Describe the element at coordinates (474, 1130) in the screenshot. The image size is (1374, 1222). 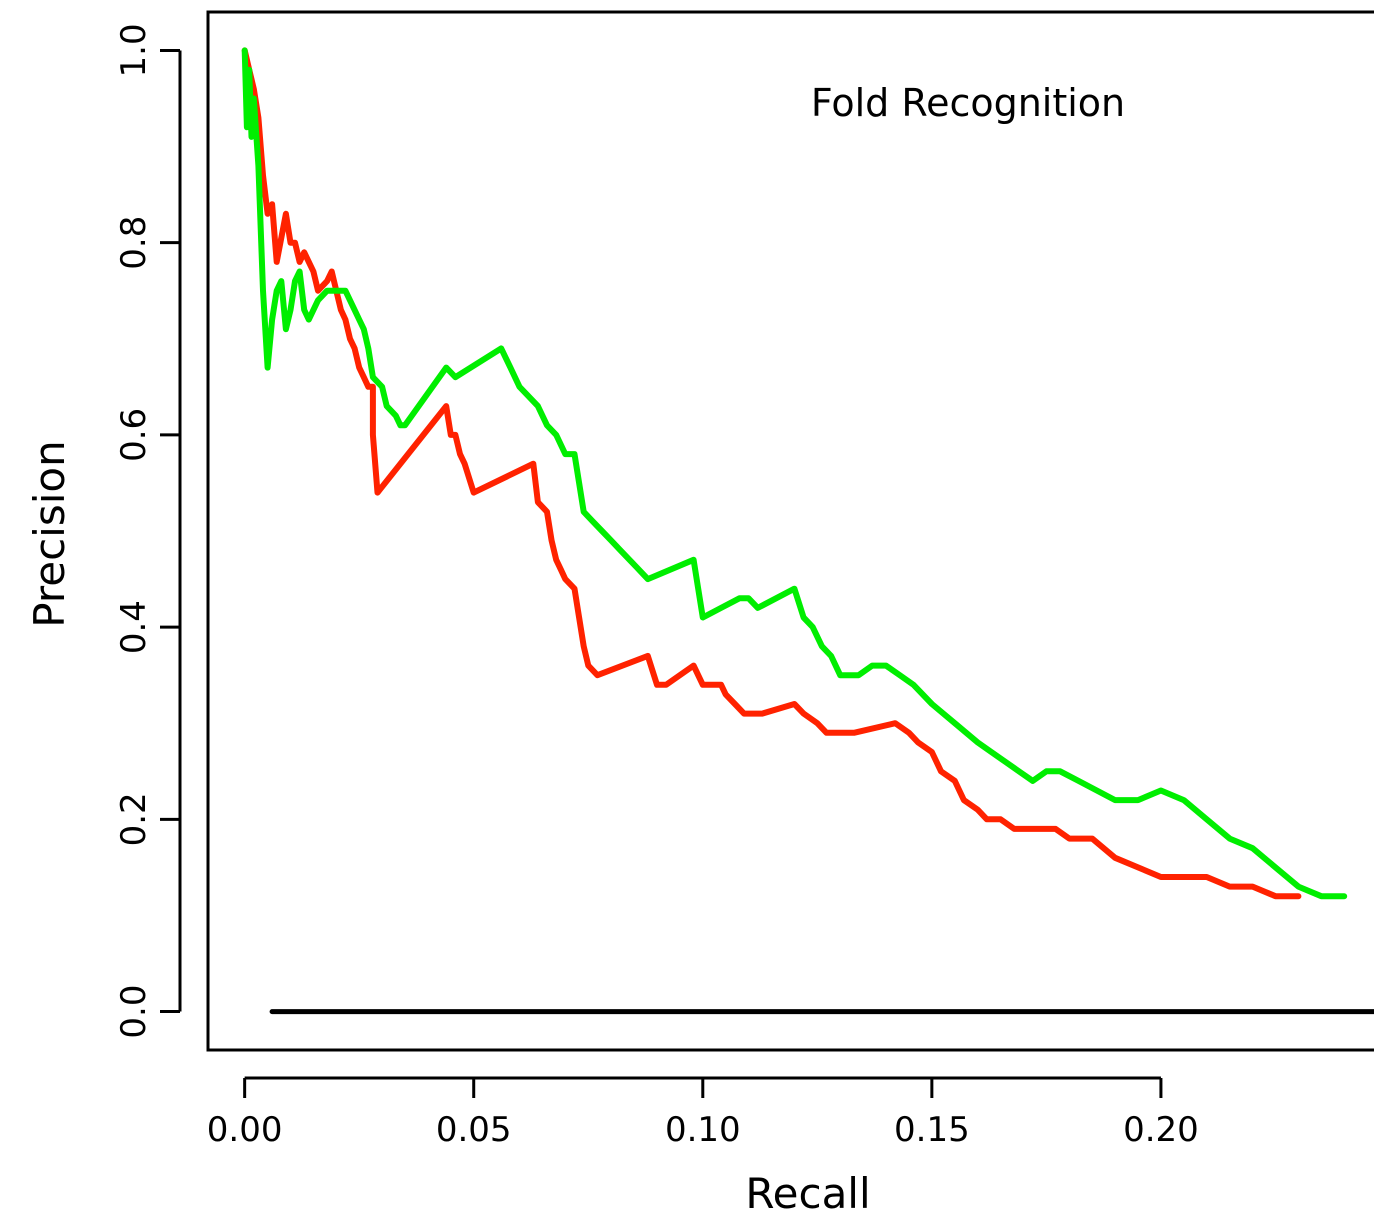
I see `x-tick-label: 0.05` at that location.